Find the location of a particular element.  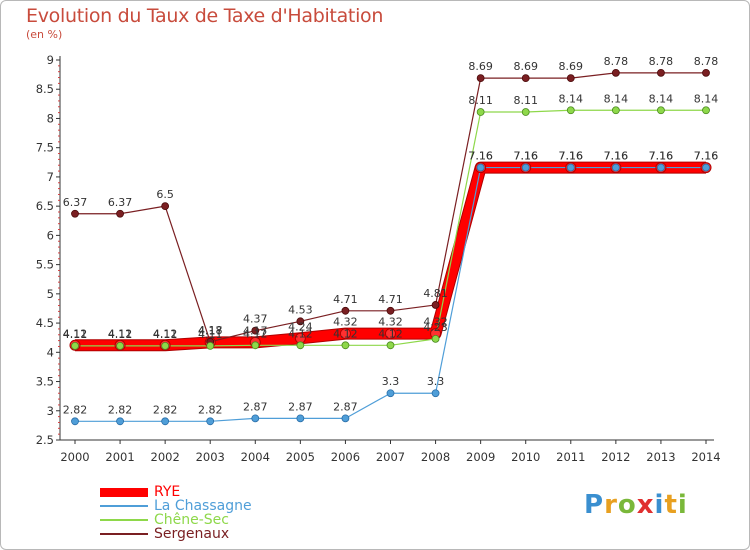

data-label: 8.69 is located at coordinates (480, 66).